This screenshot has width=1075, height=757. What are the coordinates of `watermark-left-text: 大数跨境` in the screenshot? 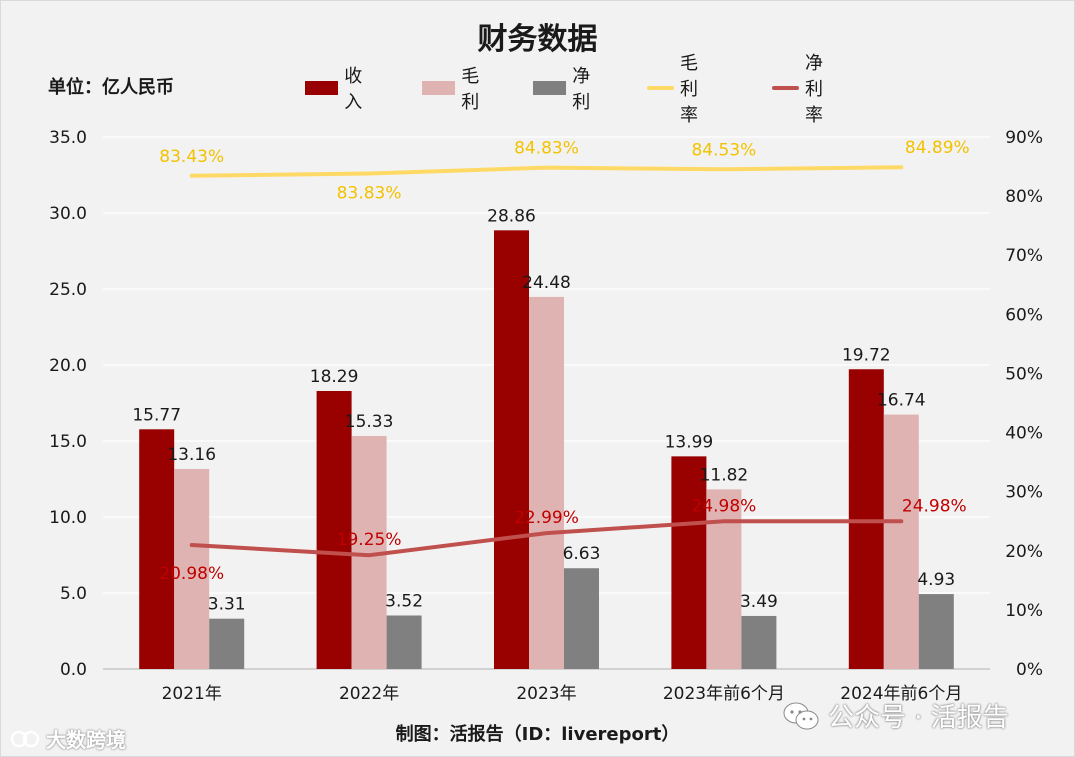 It's located at (86, 740).